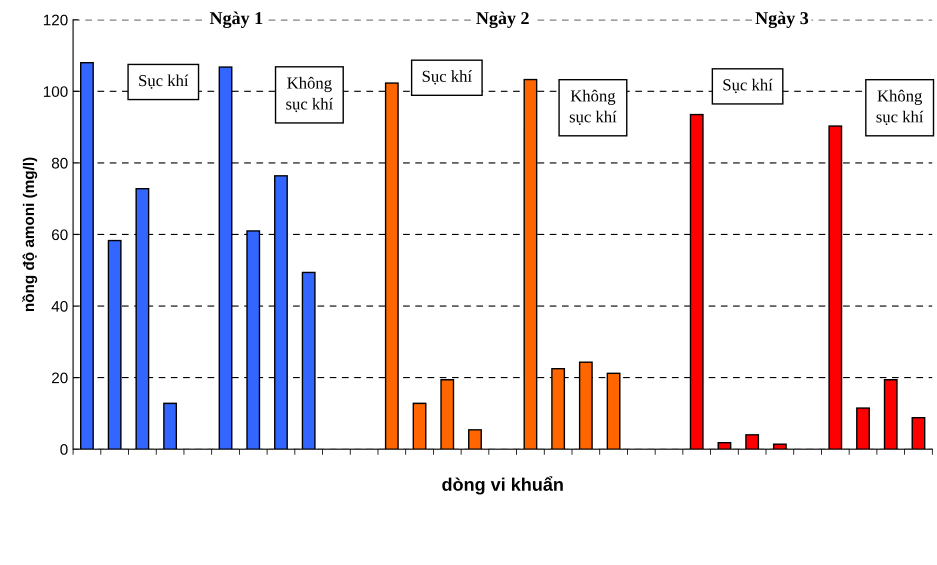 The image size is (937, 565). What do you see at coordinates (502, 20) in the screenshot?
I see `annotation: Ngày 2` at bounding box center [502, 20].